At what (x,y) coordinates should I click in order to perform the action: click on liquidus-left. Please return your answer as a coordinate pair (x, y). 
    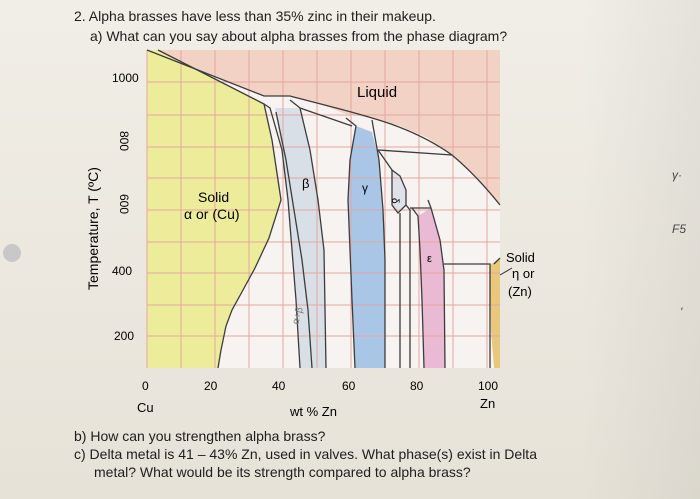
    Looking at the image, I should click on (218, 73).